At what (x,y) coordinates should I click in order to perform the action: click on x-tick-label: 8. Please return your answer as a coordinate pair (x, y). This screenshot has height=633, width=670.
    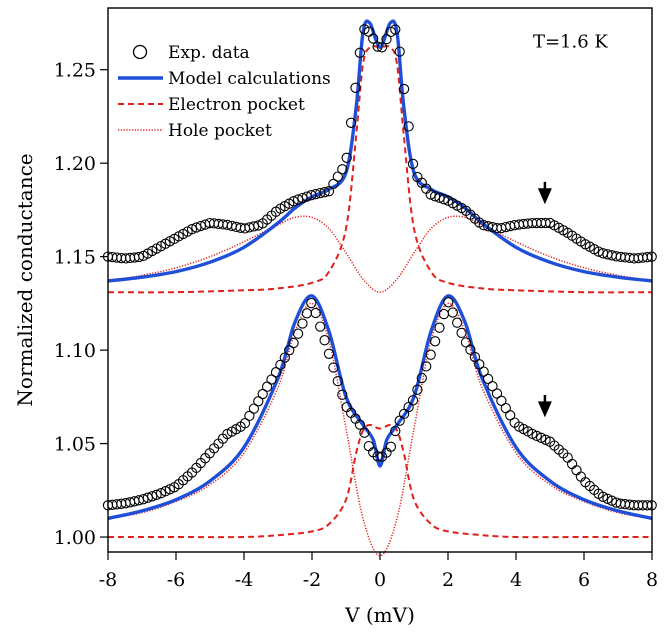
    Looking at the image, I should click on (652, 580).